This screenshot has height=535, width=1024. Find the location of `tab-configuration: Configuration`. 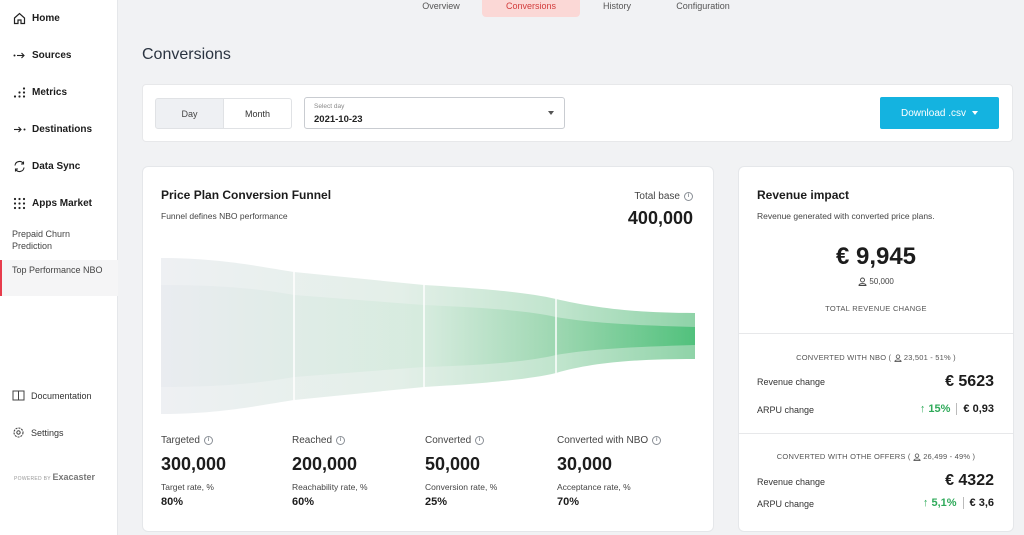

tab-configuration: Configuration is located at coordinates (703, 8).